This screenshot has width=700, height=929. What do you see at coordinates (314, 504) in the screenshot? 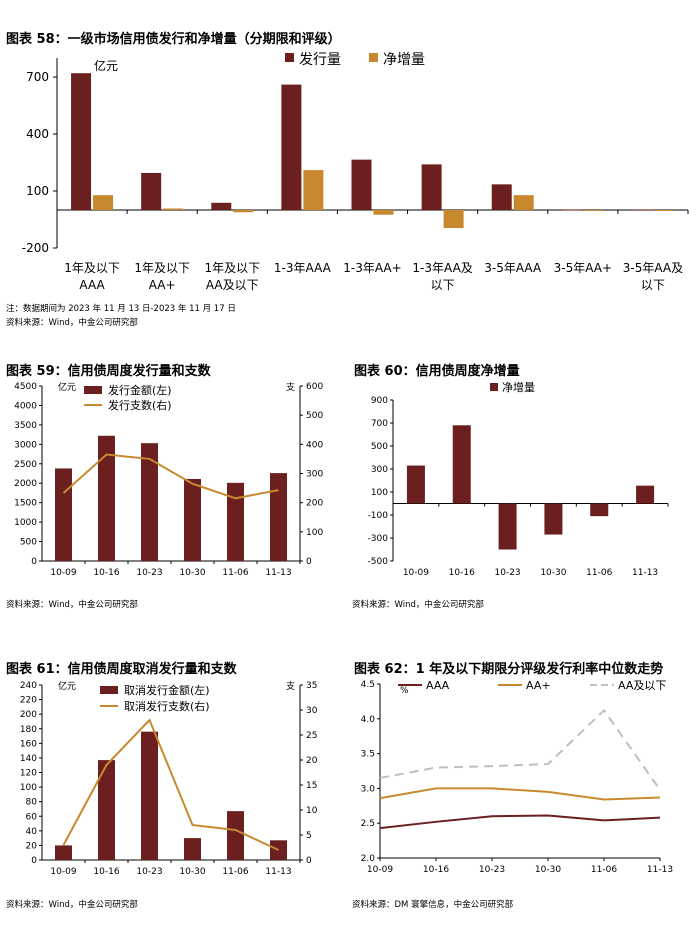
I see `chart-59-right-tick-label: 200` at bounding box center [314, 504].